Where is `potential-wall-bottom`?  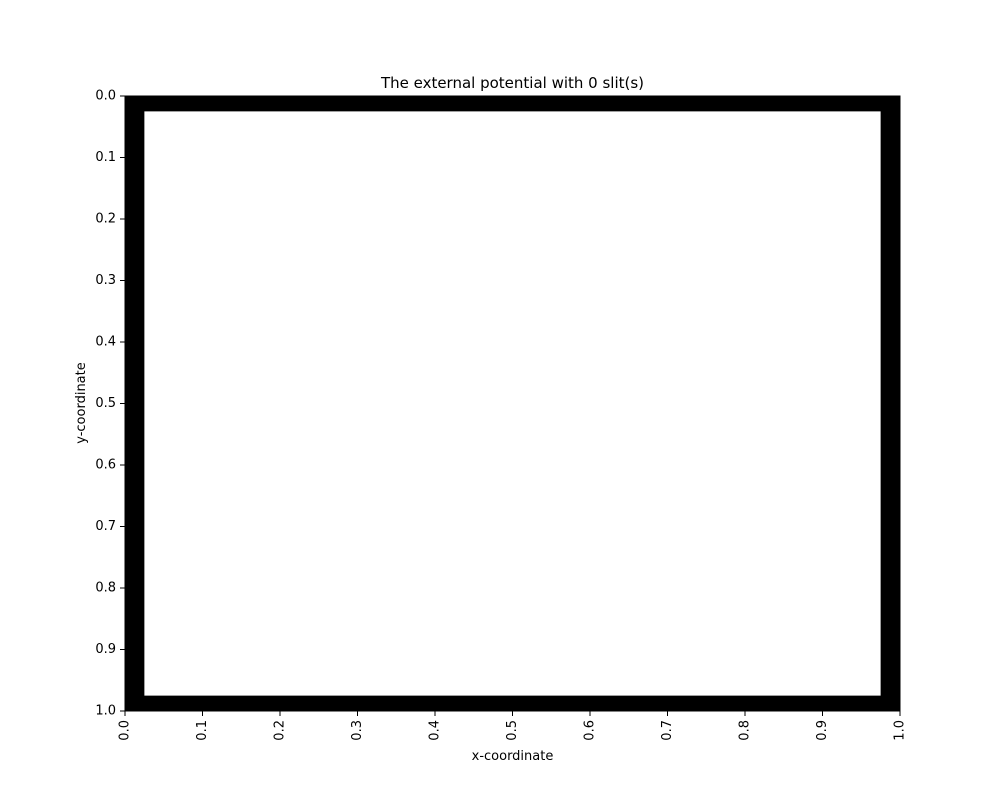 potential-wall-bottom is located at coordinates (512, 703).